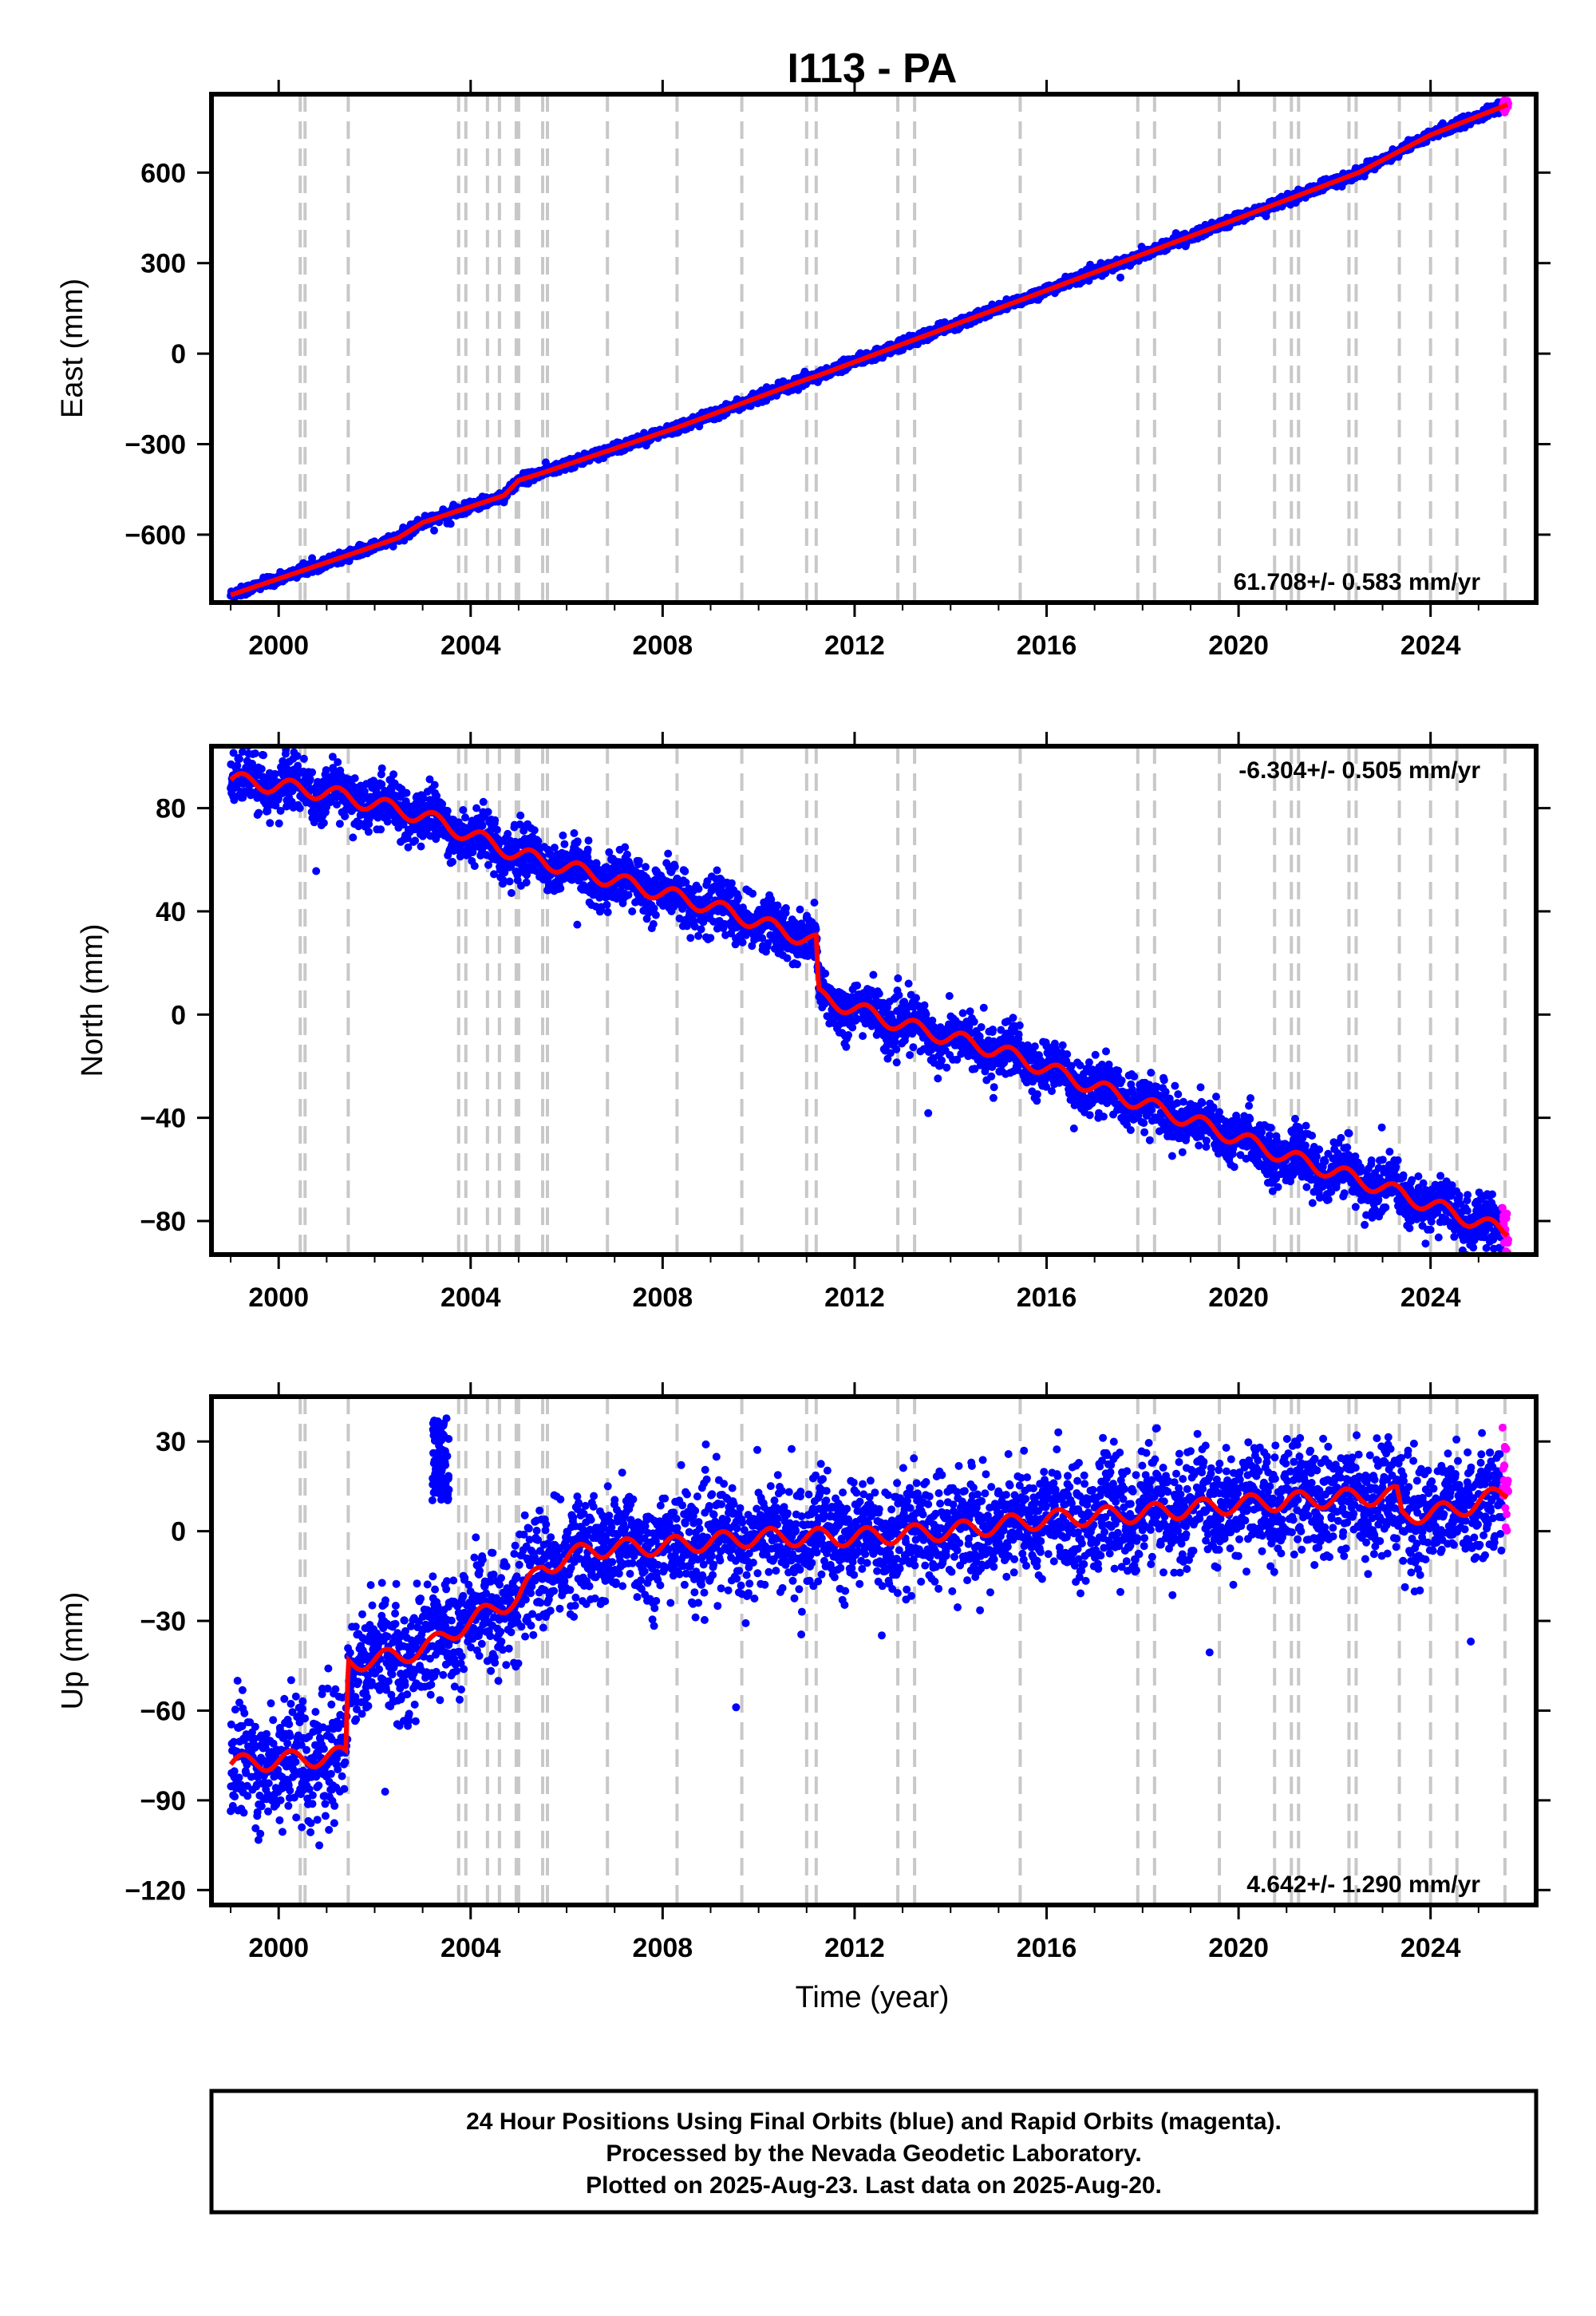  What do you see at coordinates (278, 645) in the screenshot?
I see `x-tick-label: 2000` at bounding box center [278, 645].